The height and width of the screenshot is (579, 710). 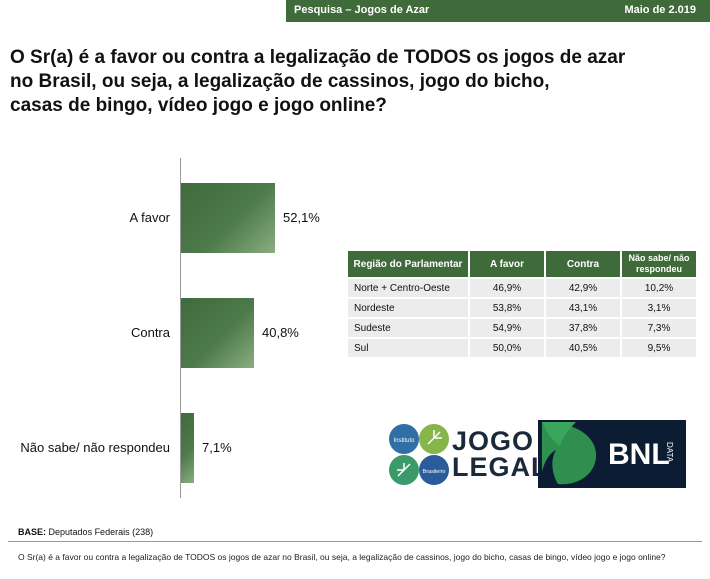 What do you see at coordinates (419, 454) in the screenshot?
I see `jogo-legal-emblem-icon: Instituto Brasileiro` at bounding box center [419, 454].